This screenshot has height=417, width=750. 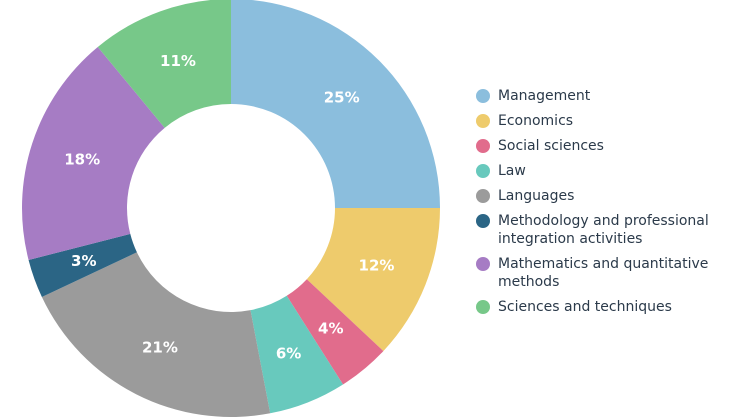 I want to click on legend-label: Mathematics and quantitative, so click(x=603, y=264).